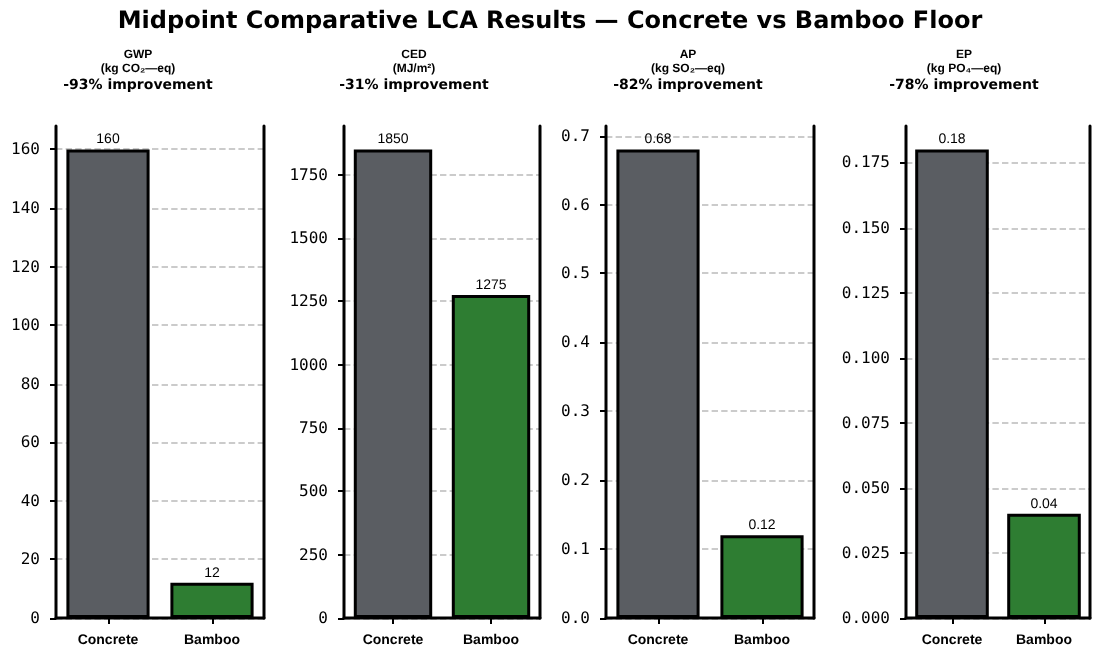 This screenshot has width=1100, height=654. What do you see at coordinates (576, 135) in the screenshot?
I see `y-tick-label: 0.7` at bounding box center [576, 135].